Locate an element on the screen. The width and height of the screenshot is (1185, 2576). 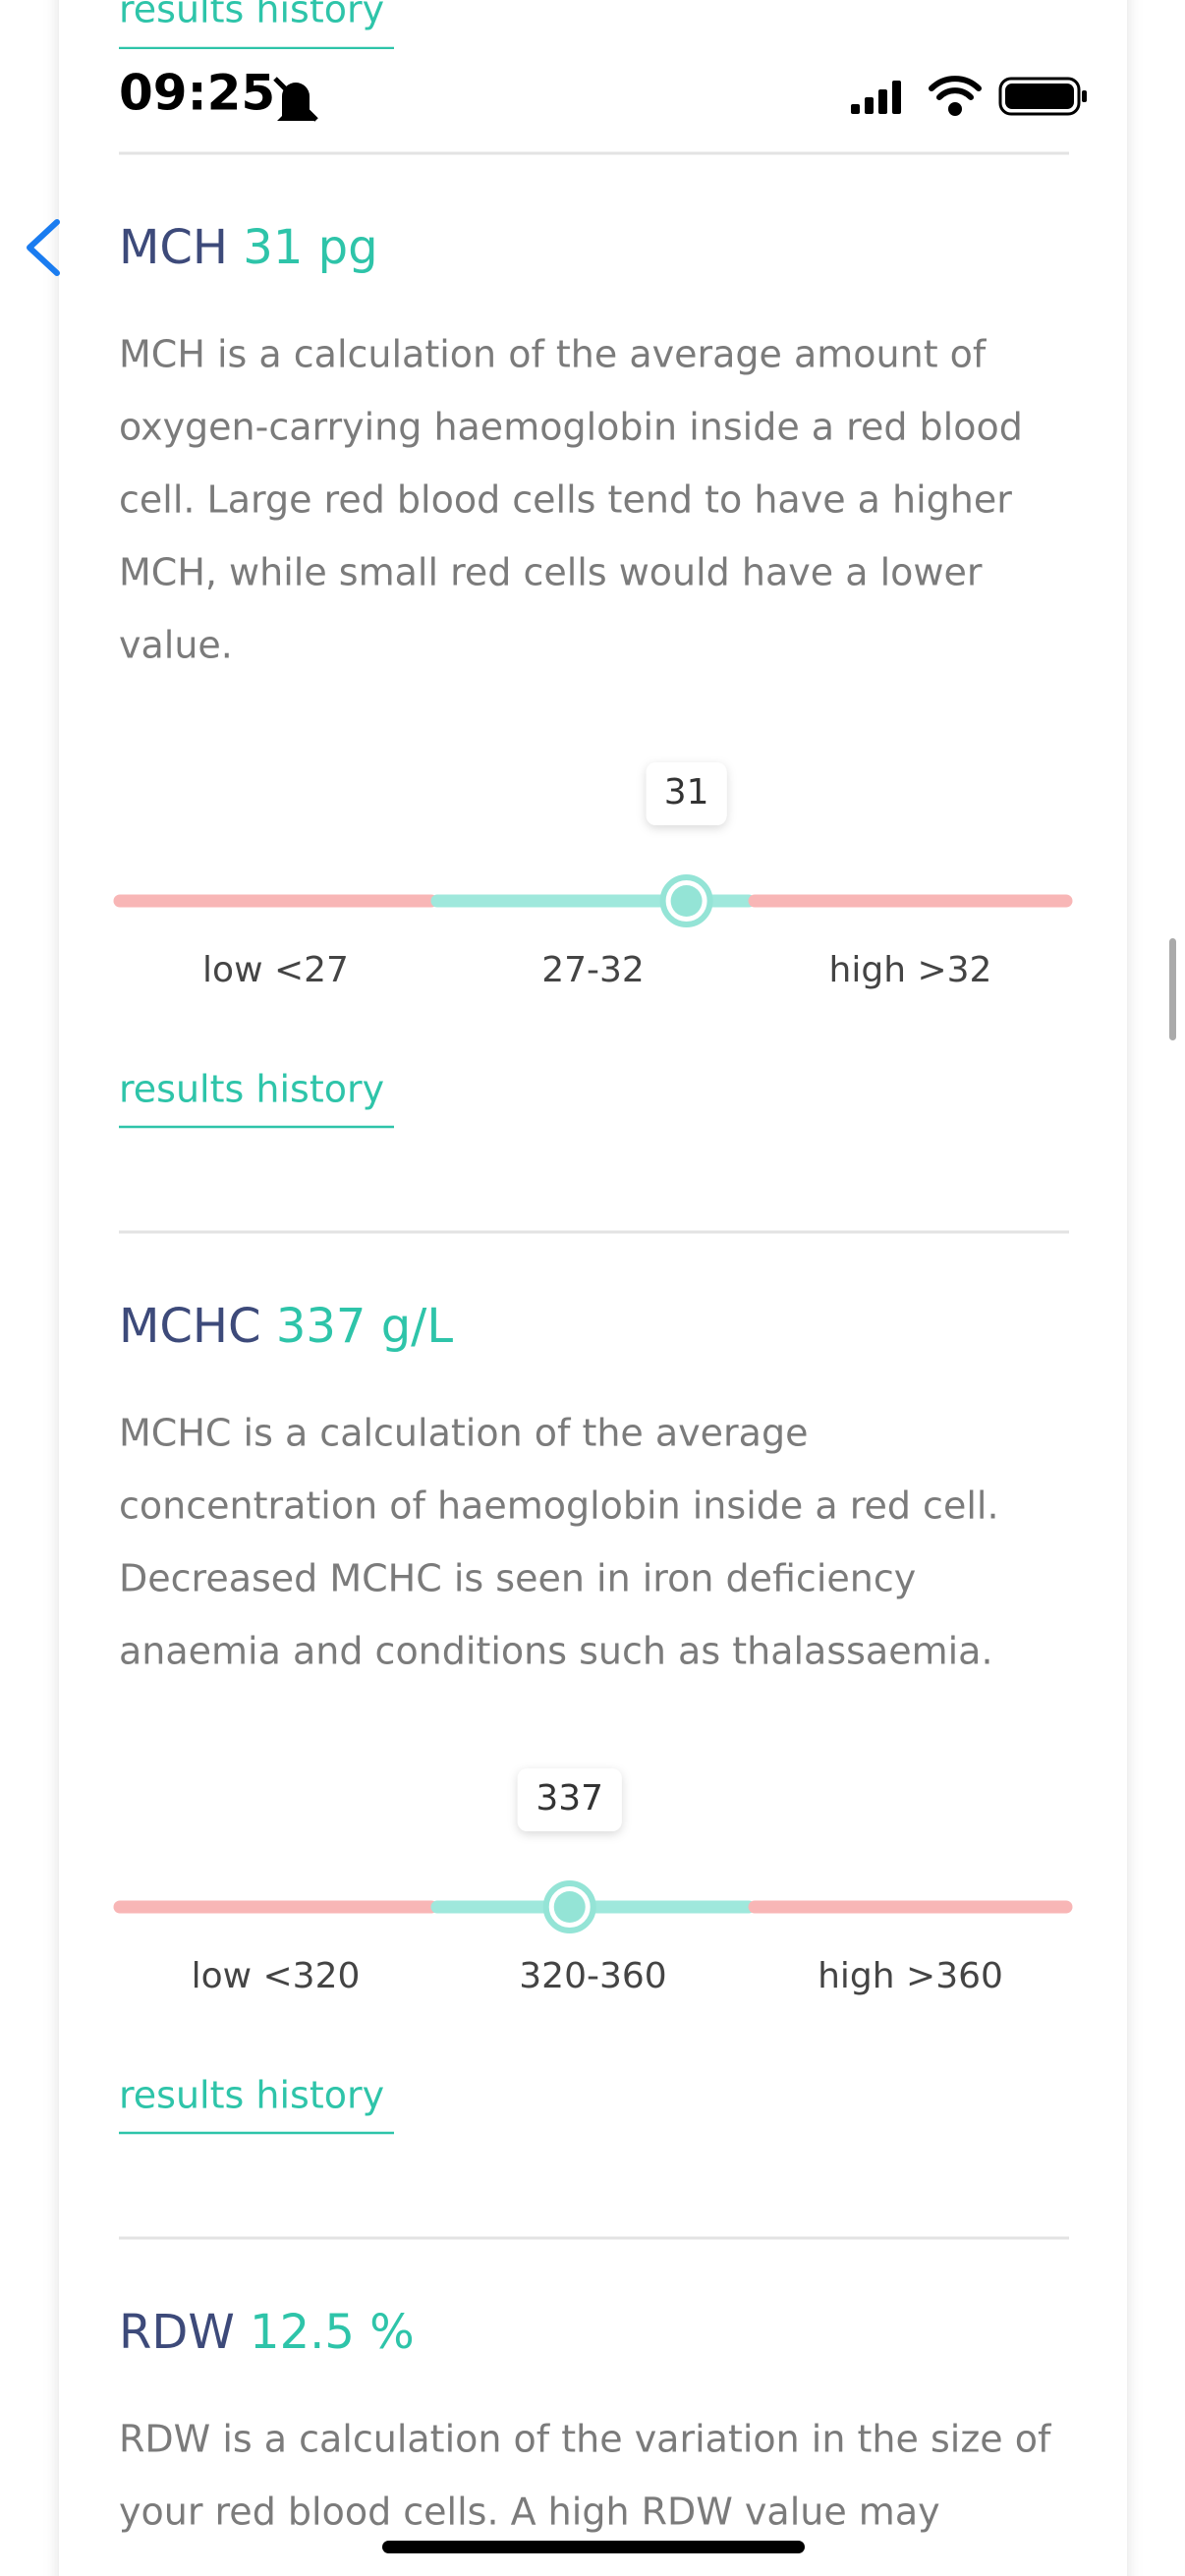
bubble-value: 337 is located at coordinates (569, 1798).